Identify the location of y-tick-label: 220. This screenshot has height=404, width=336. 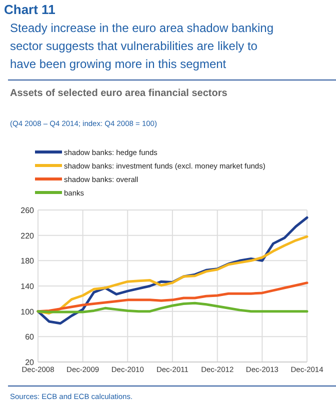
(27, 235).